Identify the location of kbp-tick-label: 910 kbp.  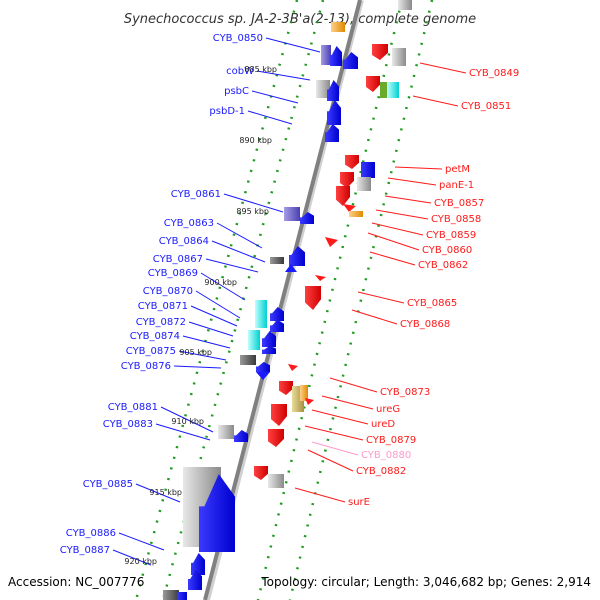
(187, 421).